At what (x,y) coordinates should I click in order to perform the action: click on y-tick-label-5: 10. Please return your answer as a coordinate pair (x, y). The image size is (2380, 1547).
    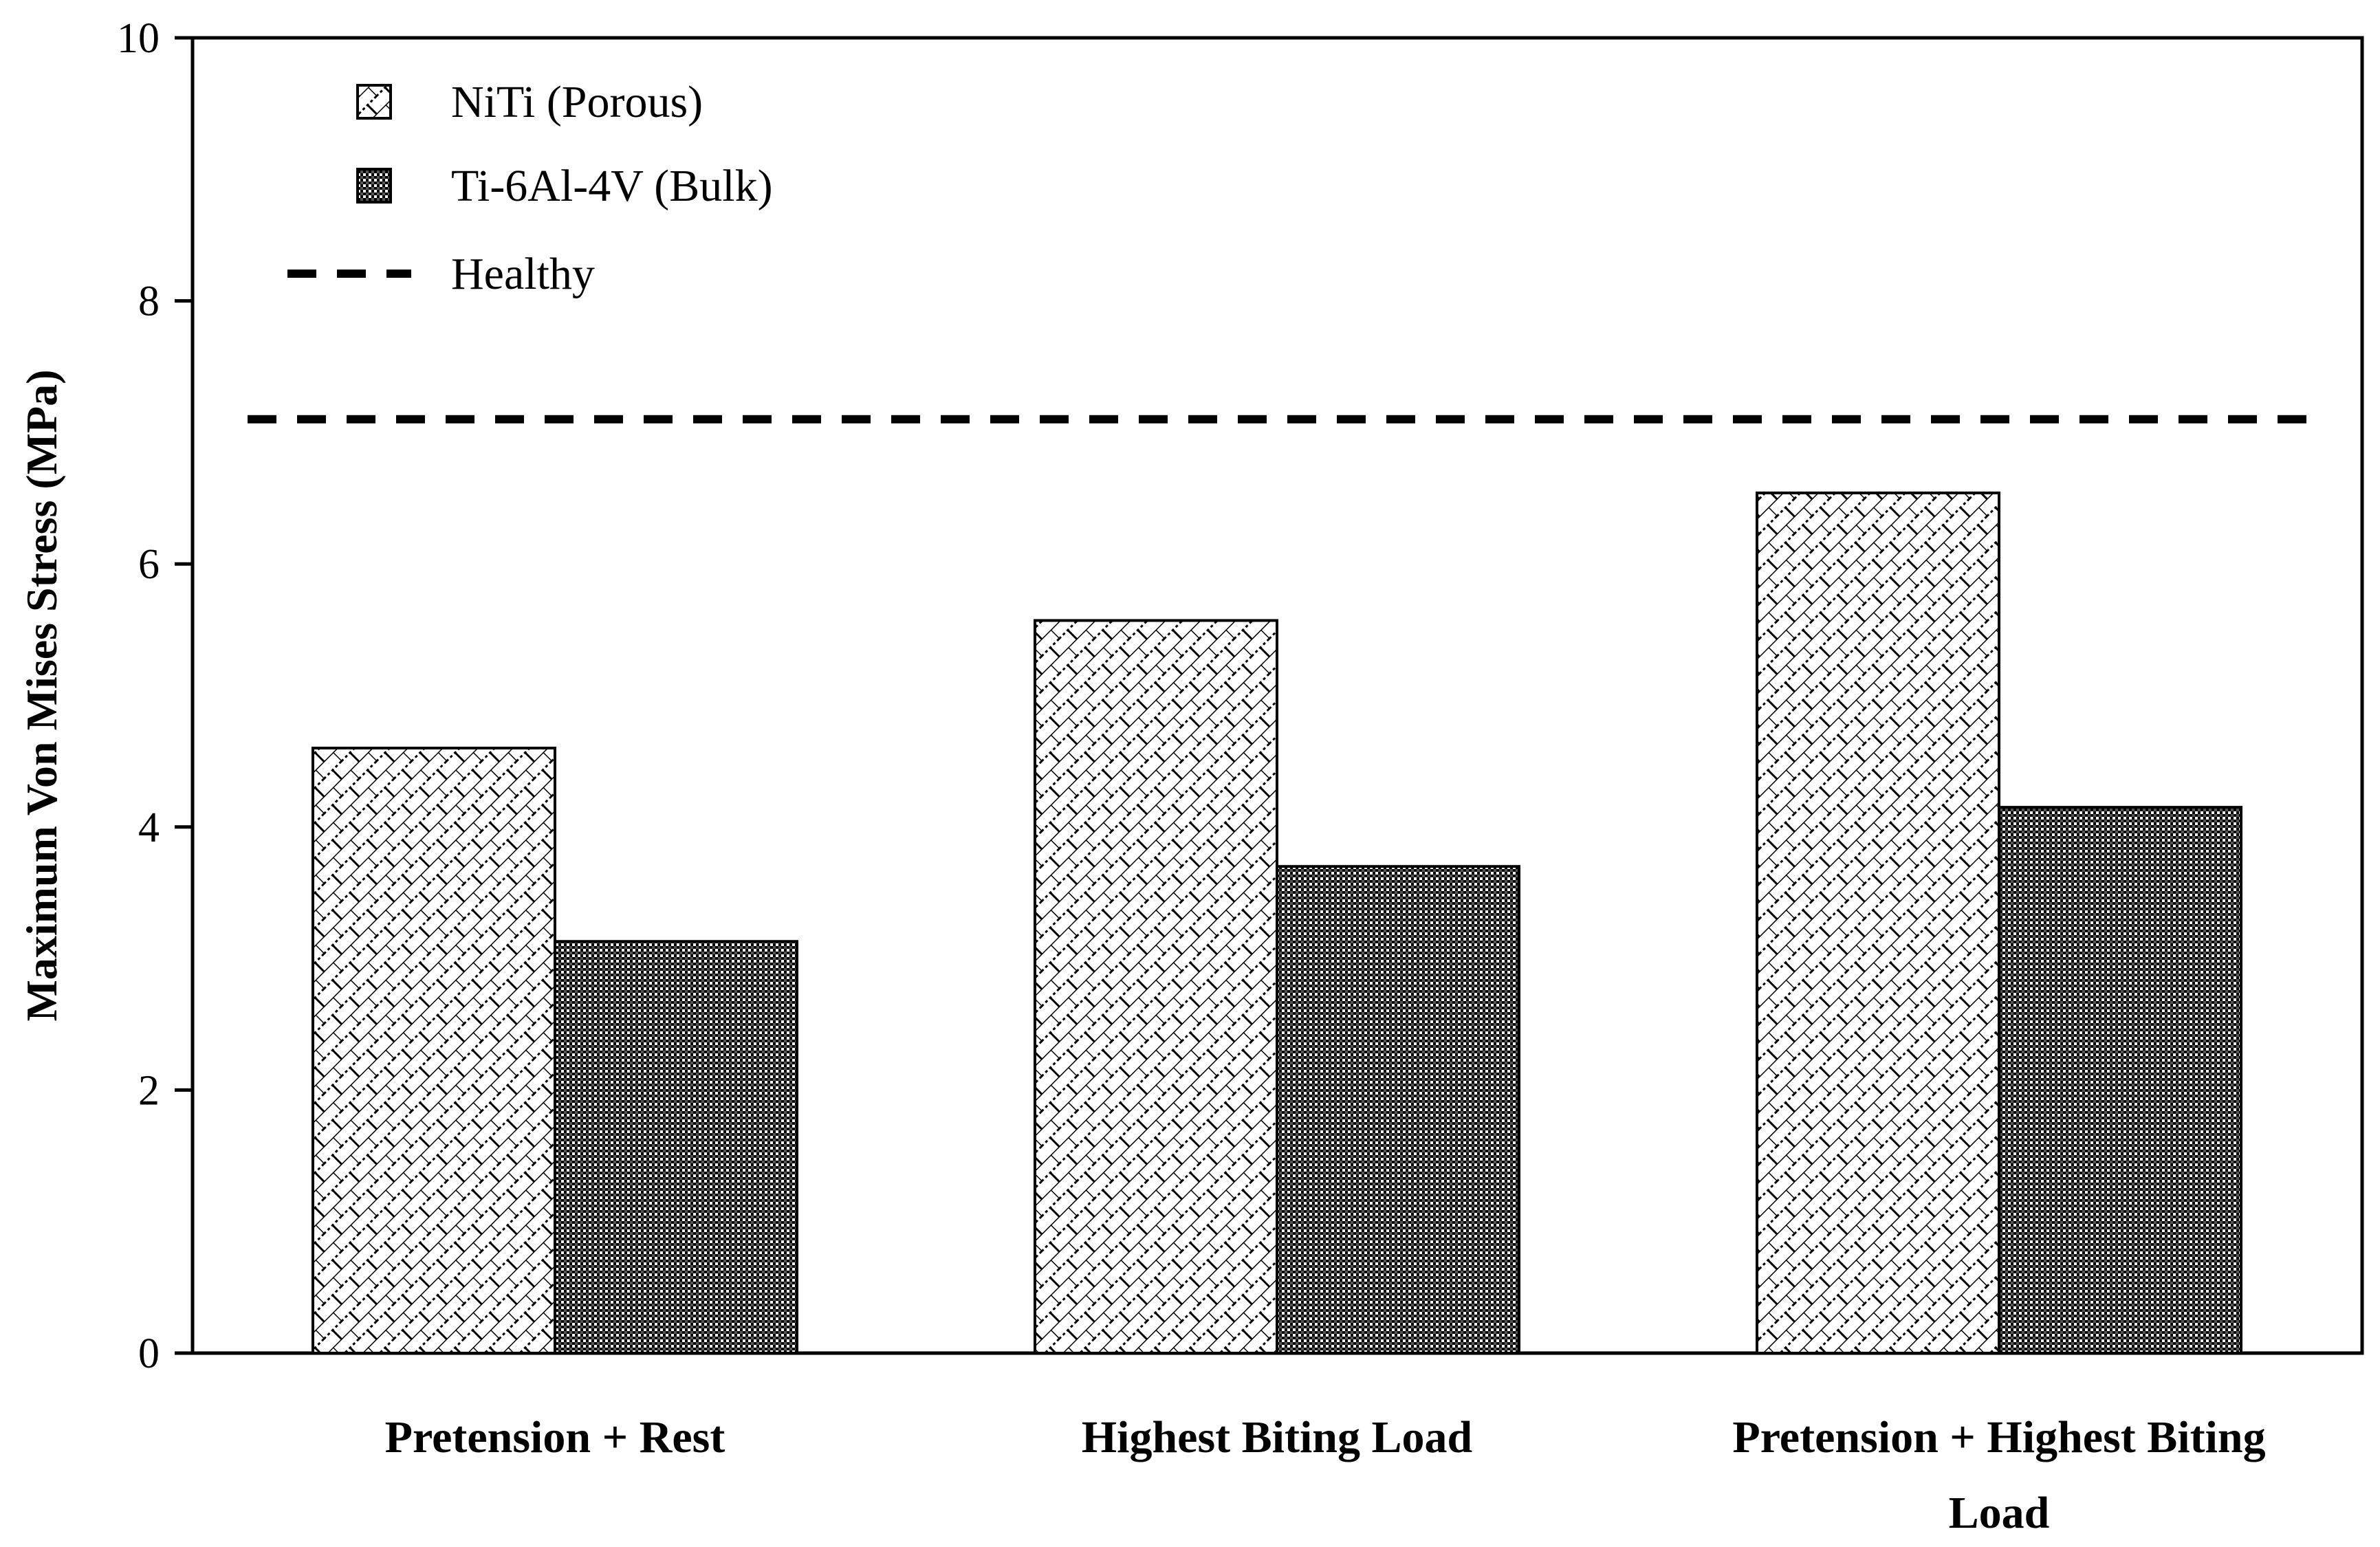
    Looking at the image, I should click on (138, 38).